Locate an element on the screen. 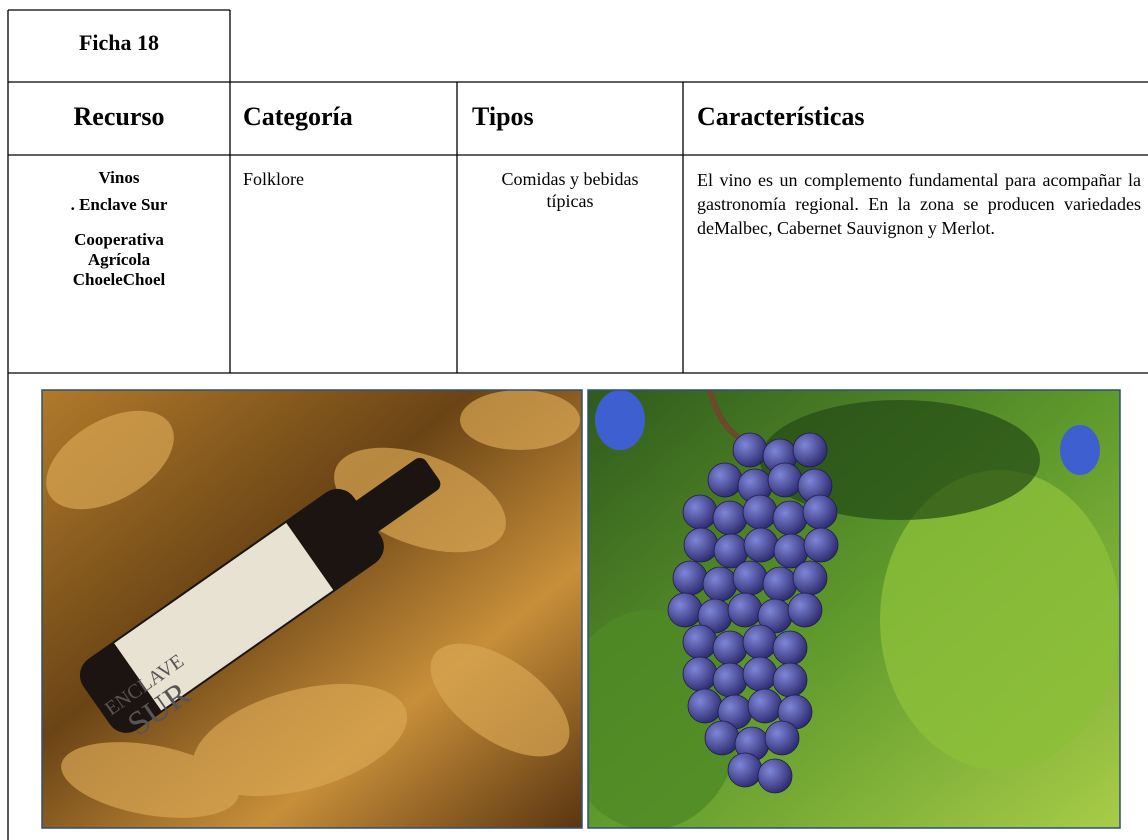 This screenshot has width=1148, height=840. category: Folklore is located at coordinates (273, 179).